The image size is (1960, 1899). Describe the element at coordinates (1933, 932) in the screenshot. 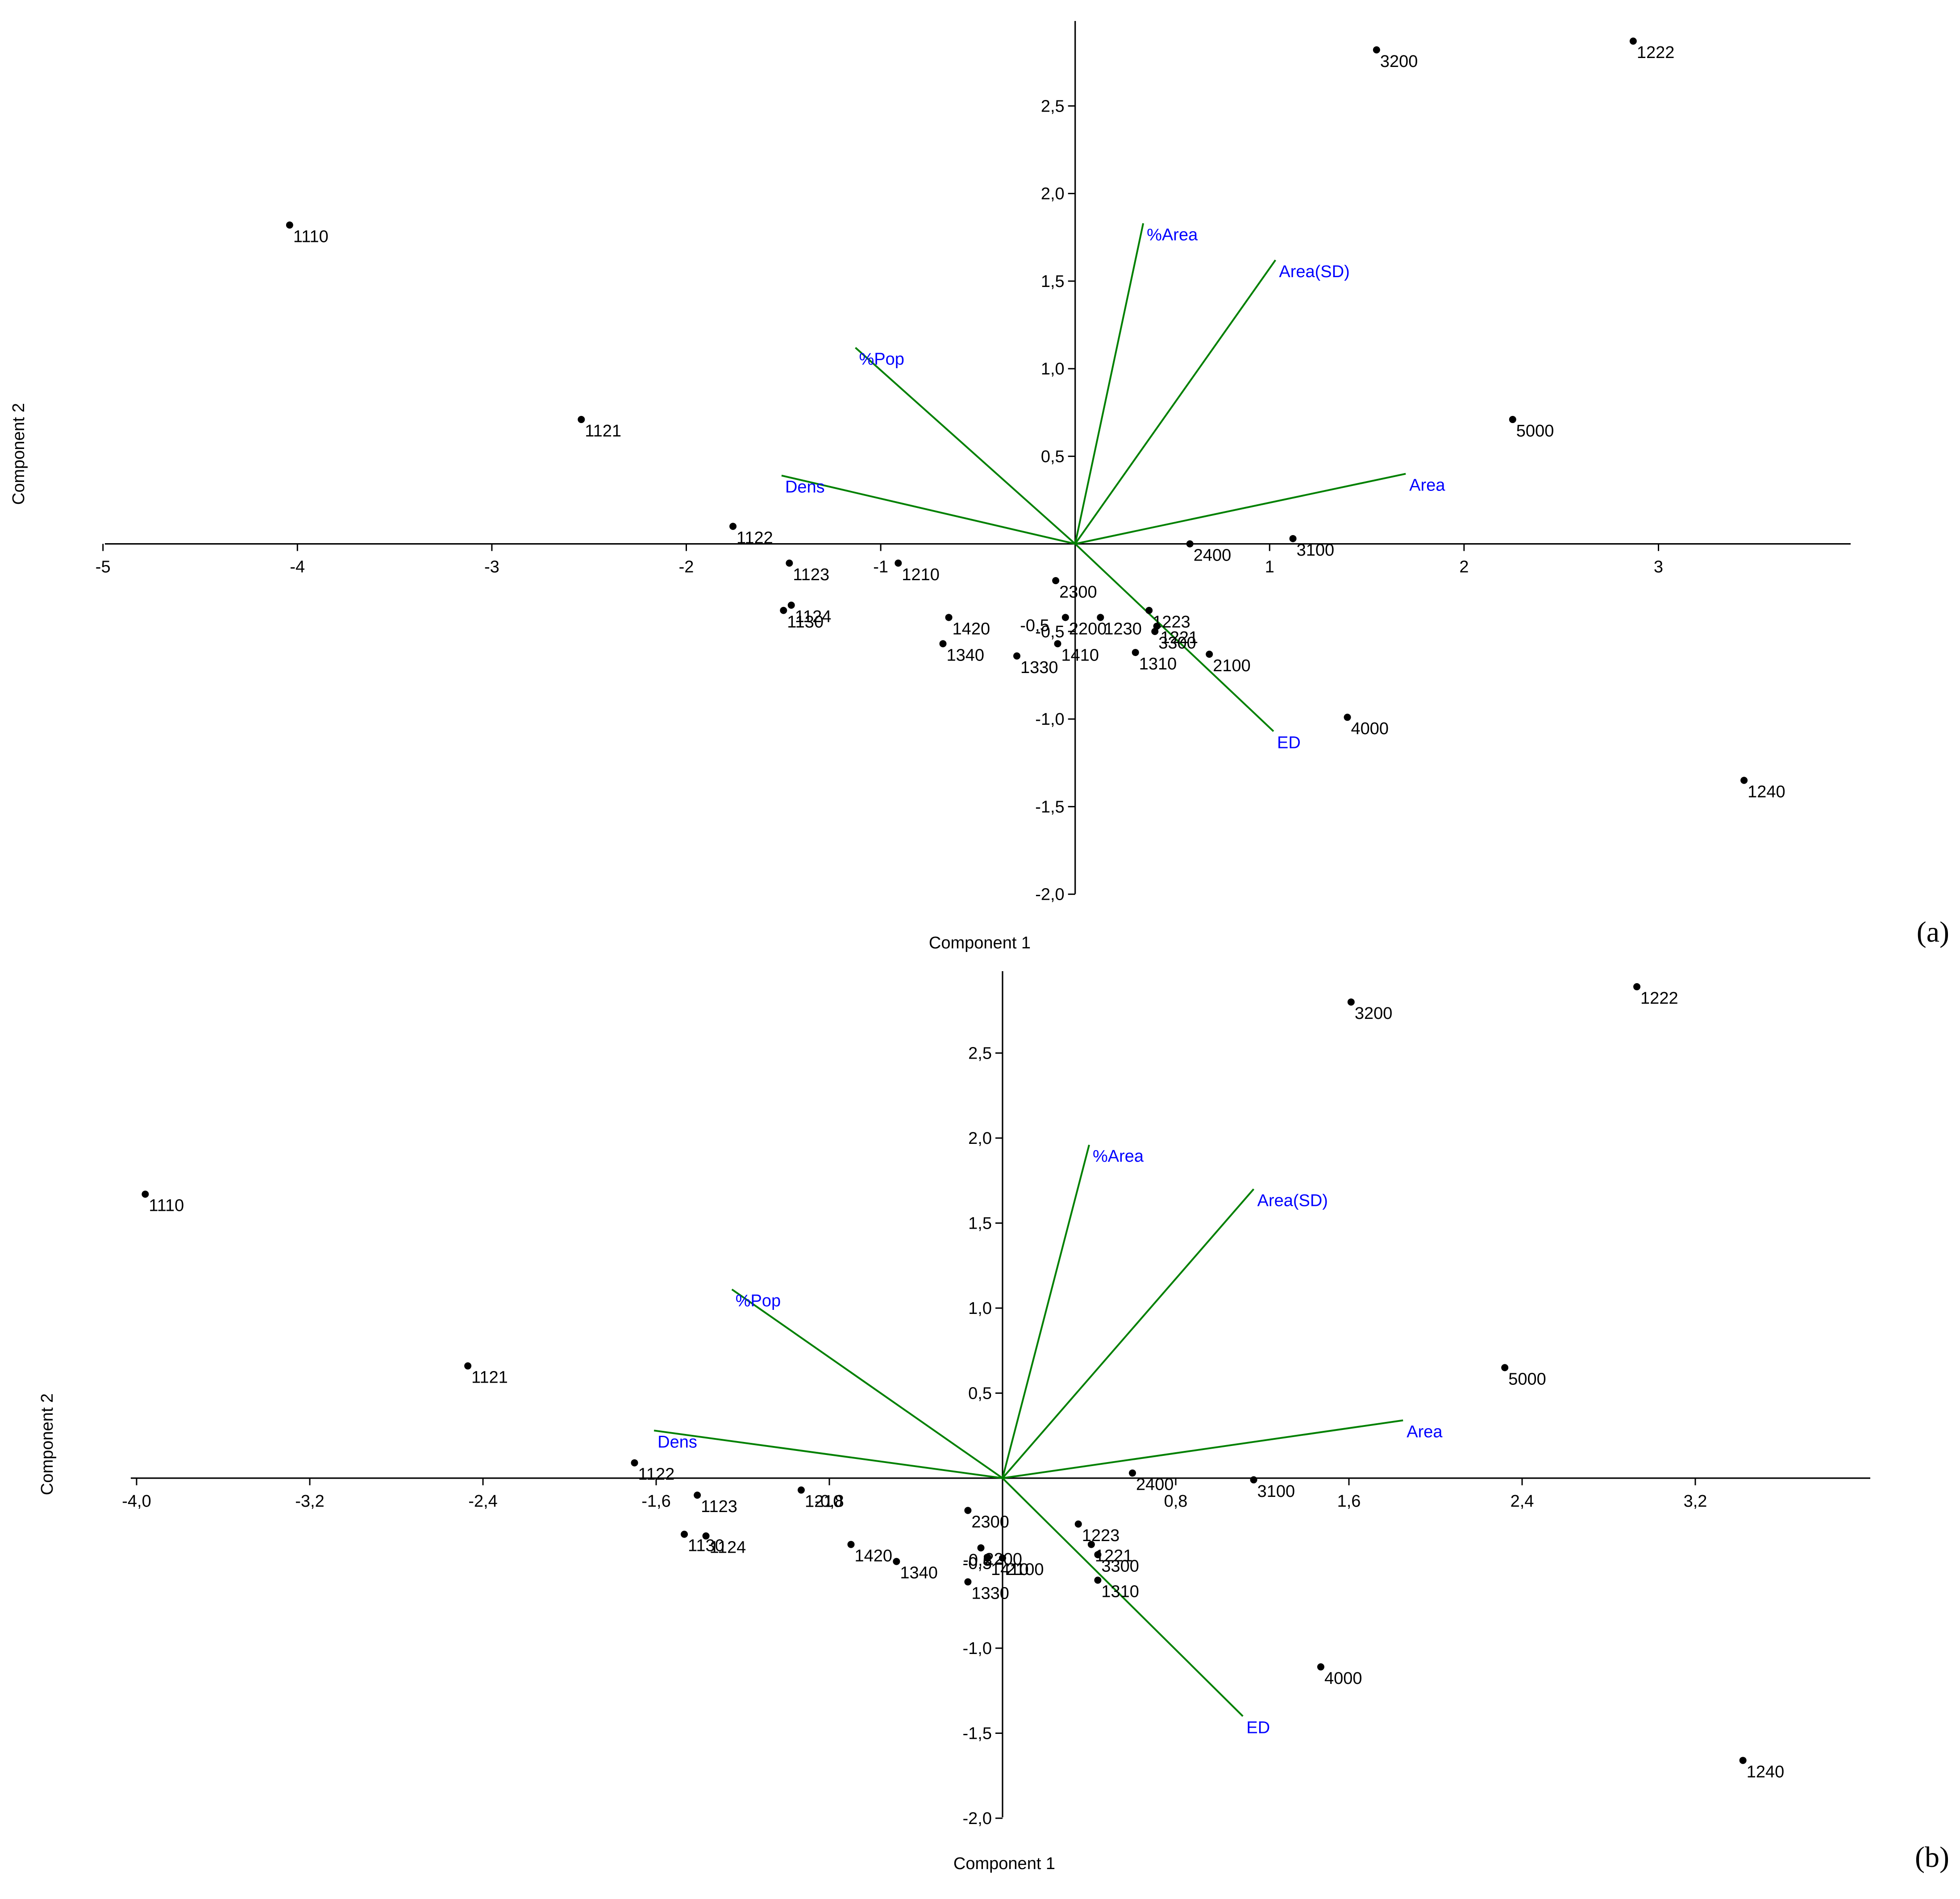

I see `panel-label: (a)` at that location.